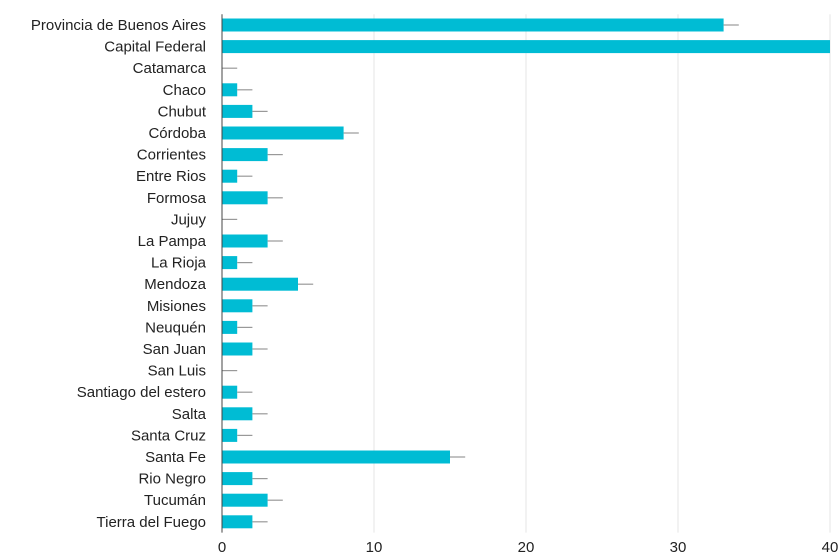 This screenshot has width=838, height=555. Describe the element at coordinates (155, 47) in the screenshot. I see `category-label: Capital Federal` at that location.